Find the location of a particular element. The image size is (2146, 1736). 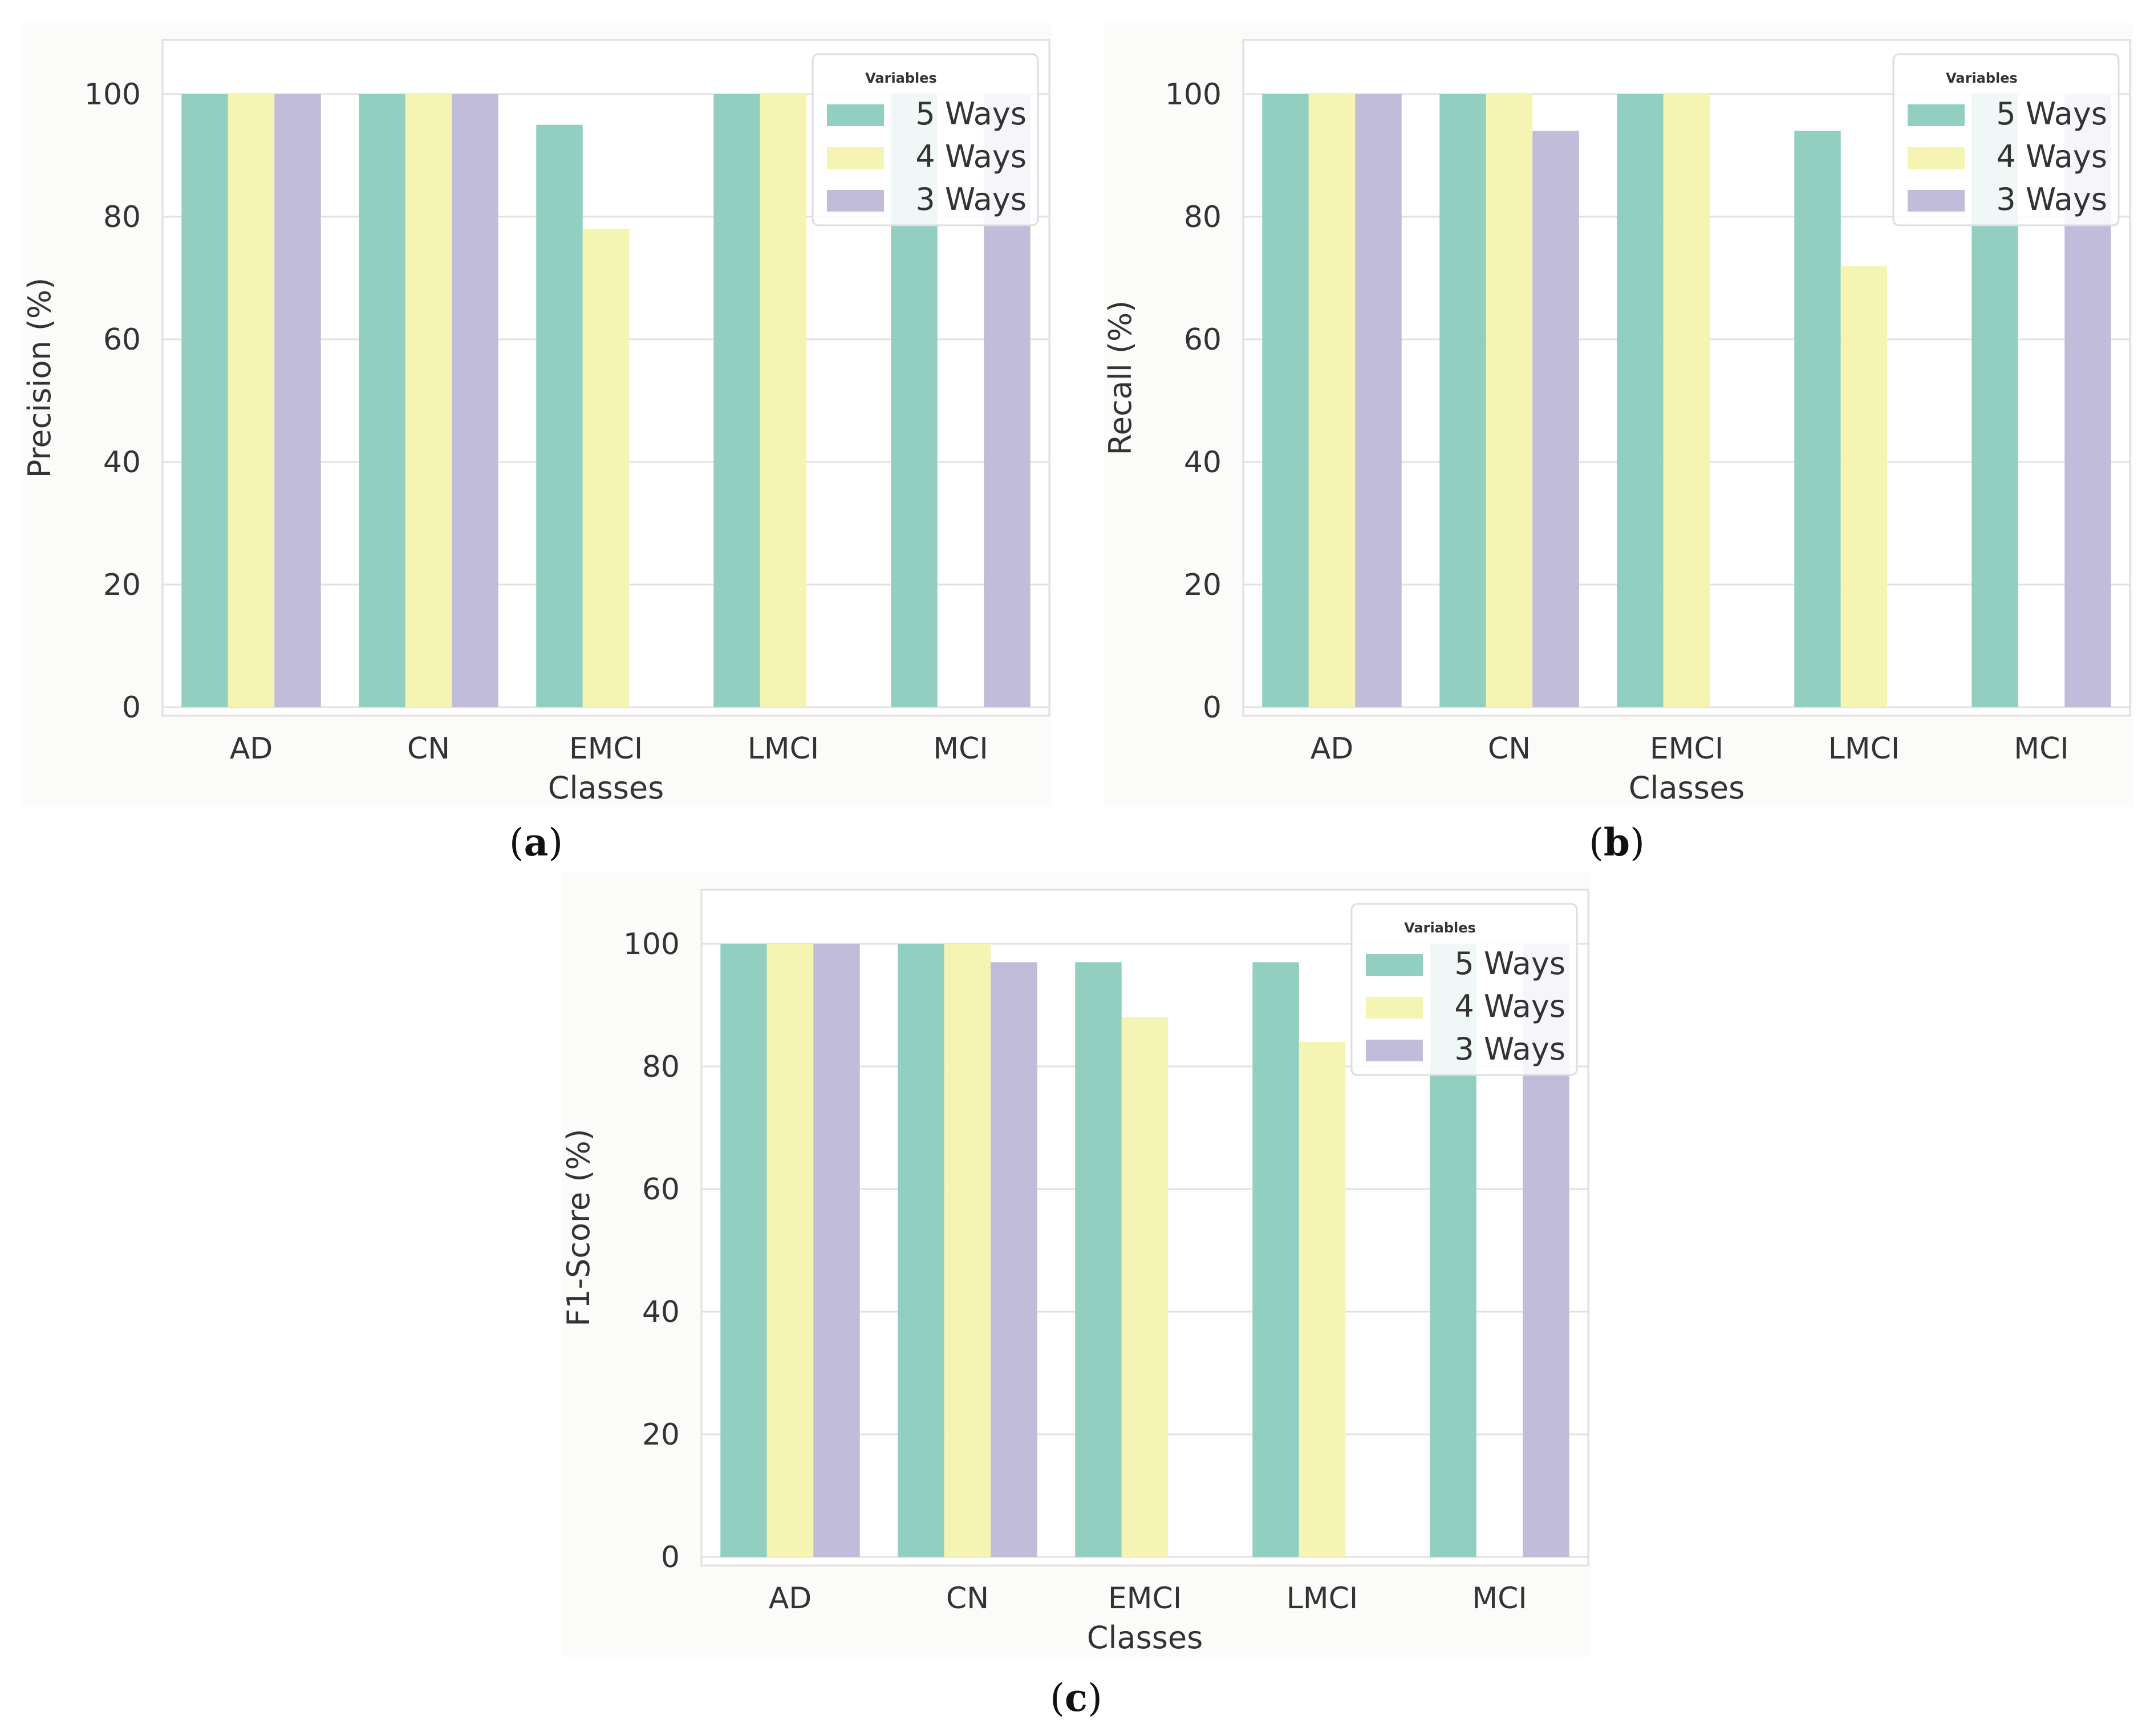

panel-caption: (c) is located at coordinates (1076, 1698).